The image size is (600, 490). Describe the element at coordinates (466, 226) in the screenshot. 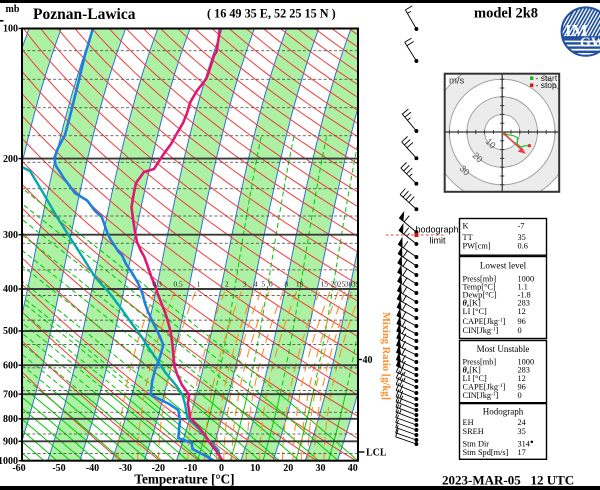

I see `svg-text: K` at that location.